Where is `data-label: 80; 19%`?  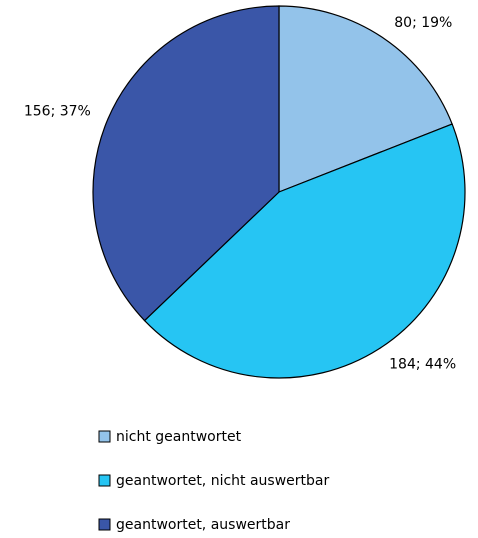 data-label: 80; 19% is located at coordinates (423, 23).